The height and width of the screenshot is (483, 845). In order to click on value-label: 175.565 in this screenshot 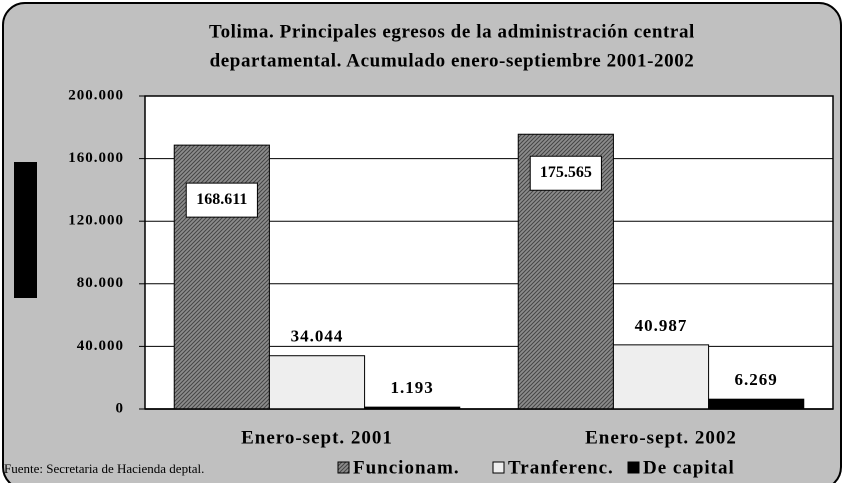, I will do `click(566, 172)`.